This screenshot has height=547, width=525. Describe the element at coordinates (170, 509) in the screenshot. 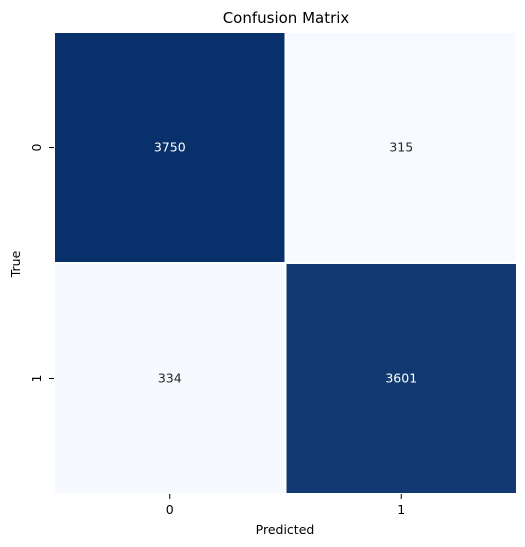

I see `x-tick-label-0: 0` at that location.